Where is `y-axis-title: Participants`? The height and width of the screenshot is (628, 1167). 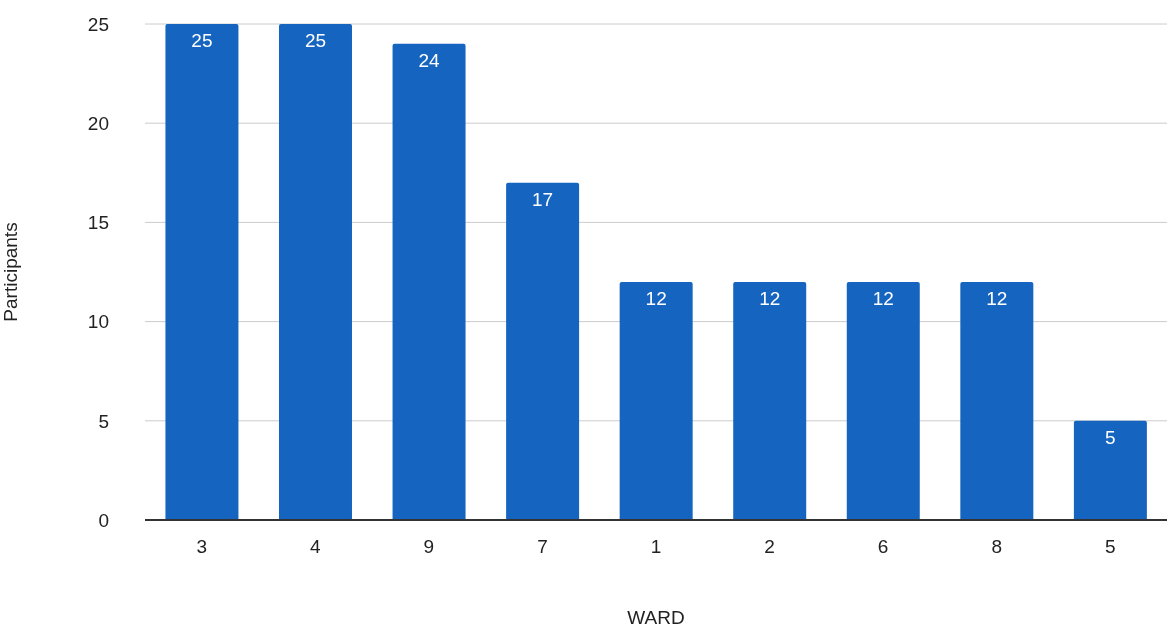
y-axis-title: Participants is located at coordinates (10, 272).